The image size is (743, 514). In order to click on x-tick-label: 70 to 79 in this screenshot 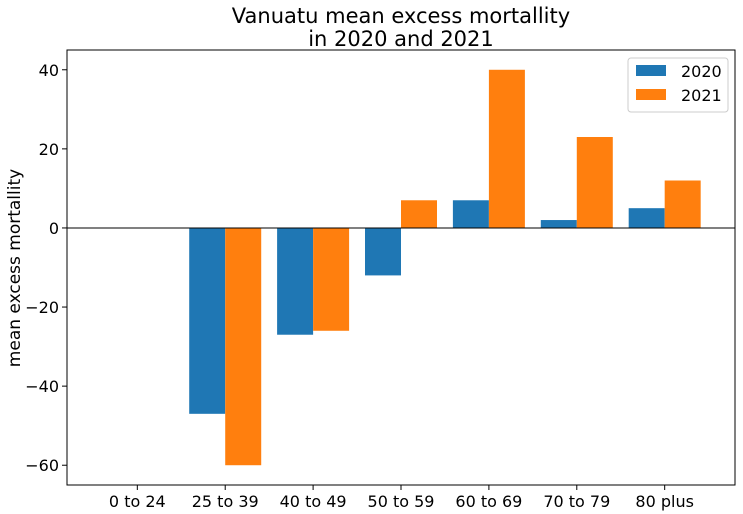, I will do `click(576, 501)`.